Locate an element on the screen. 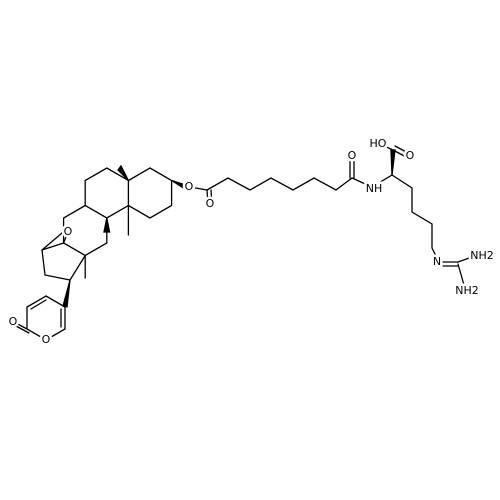 The image size is (500, 500). bond is located at coordinates (382, 181).